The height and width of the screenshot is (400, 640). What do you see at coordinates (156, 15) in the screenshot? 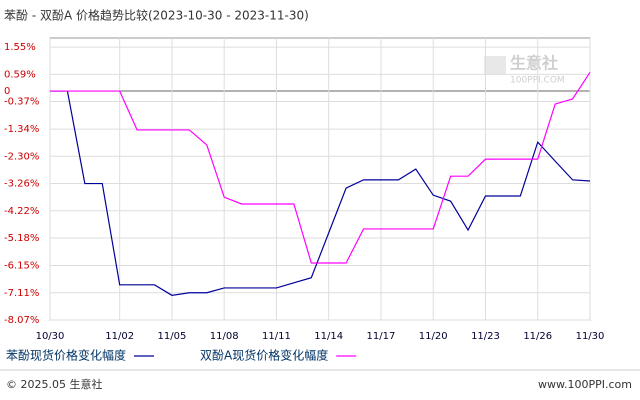
I see `chart-title: 苯酚 - 双酚A 价格趋势比较(2023-10-30 - 2023-11-30)` at bounding box center [156, 15].